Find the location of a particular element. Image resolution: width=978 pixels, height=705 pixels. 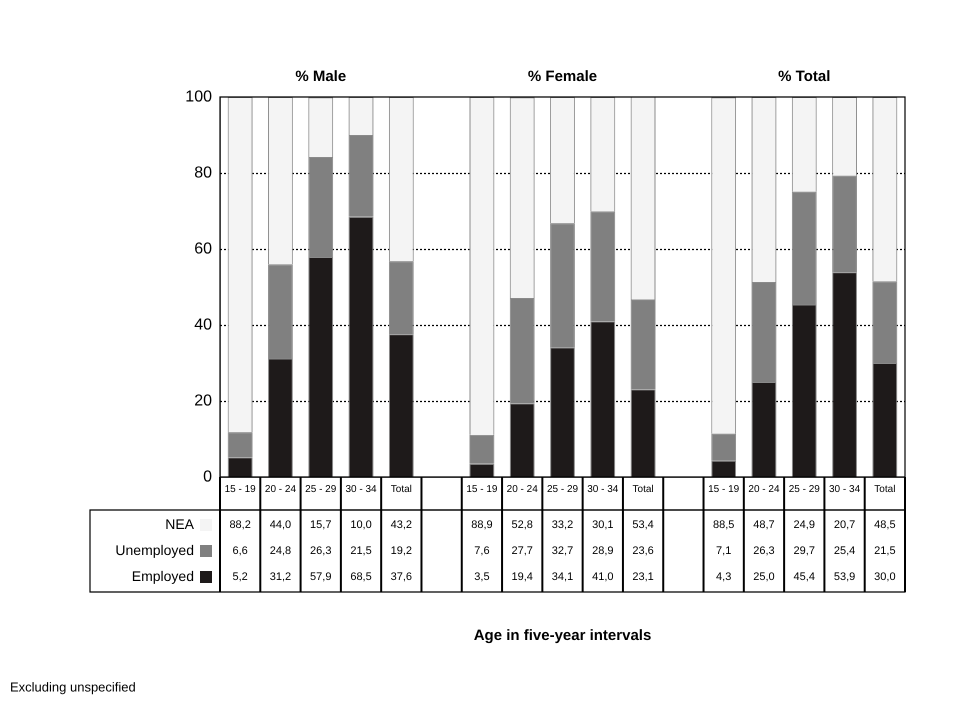

legend-label: NEA is located at coordinates (180, 524).